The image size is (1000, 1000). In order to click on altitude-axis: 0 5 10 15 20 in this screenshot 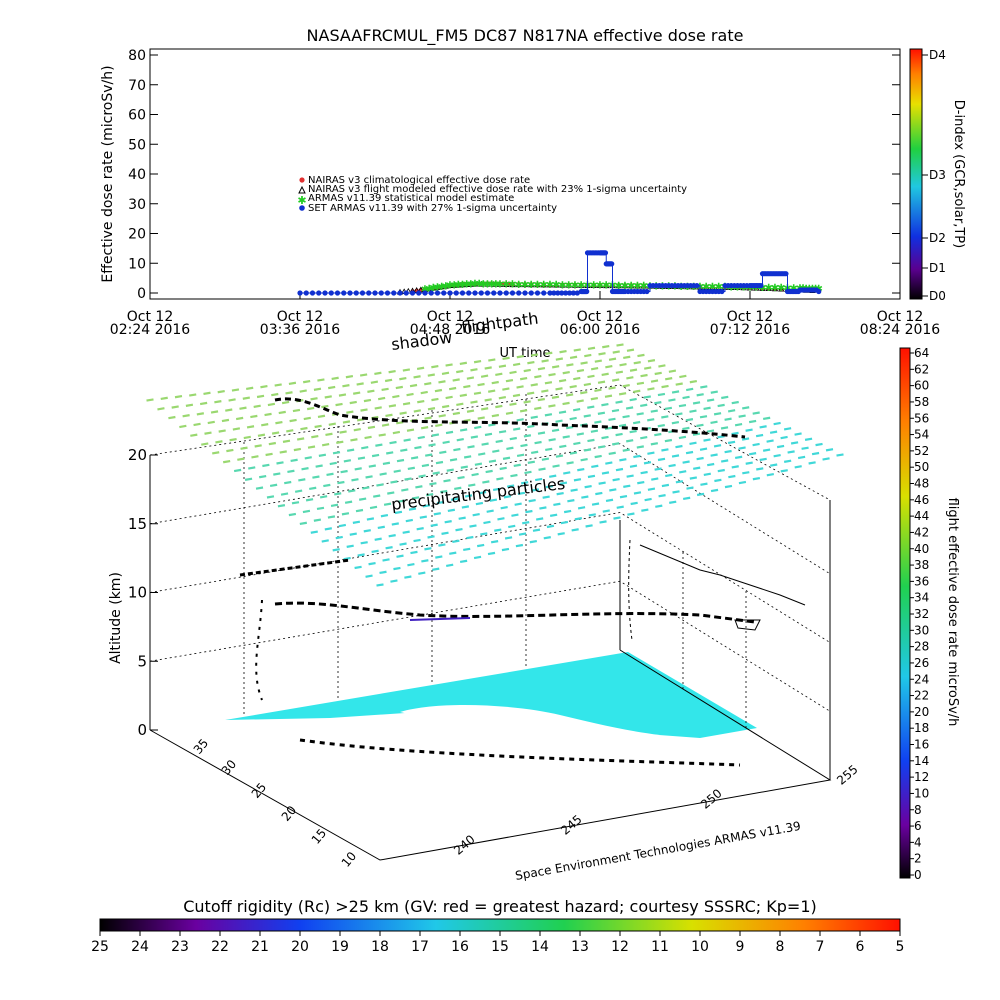, I will do `click(143, 592)`.